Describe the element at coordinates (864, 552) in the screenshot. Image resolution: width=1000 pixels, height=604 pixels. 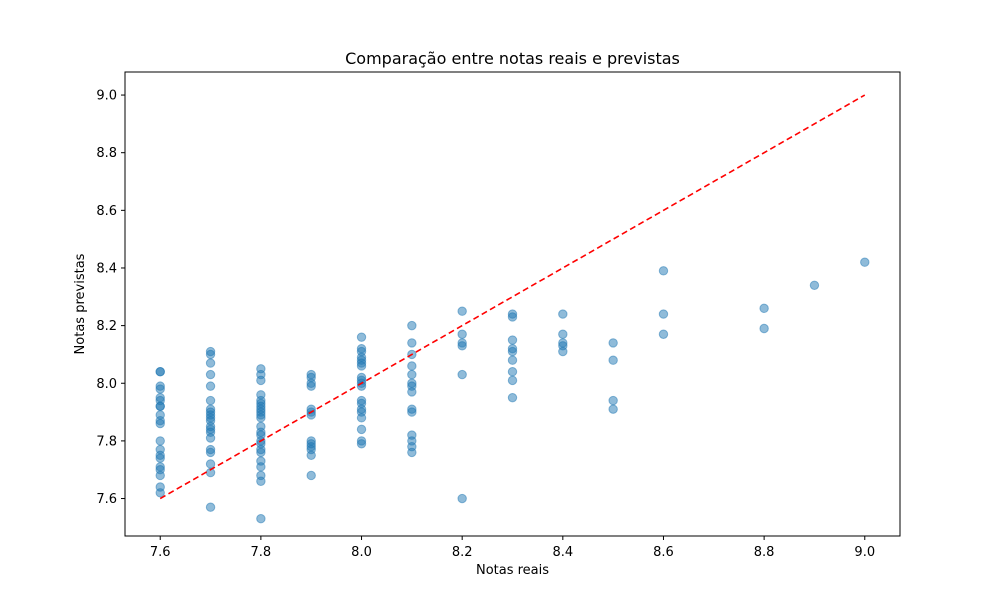
I see `x-tick-label: 9.0` at that location.